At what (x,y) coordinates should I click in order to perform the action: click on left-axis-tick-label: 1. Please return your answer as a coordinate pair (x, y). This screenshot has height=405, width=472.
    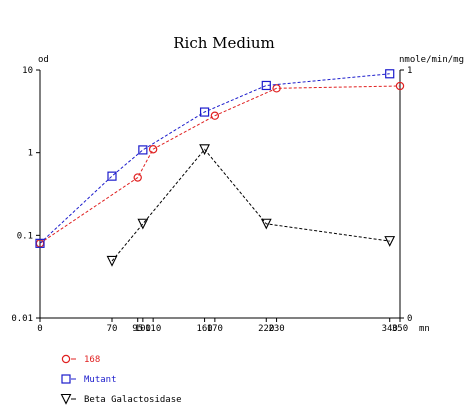
    Looking at the image, I should click on (30, 154).